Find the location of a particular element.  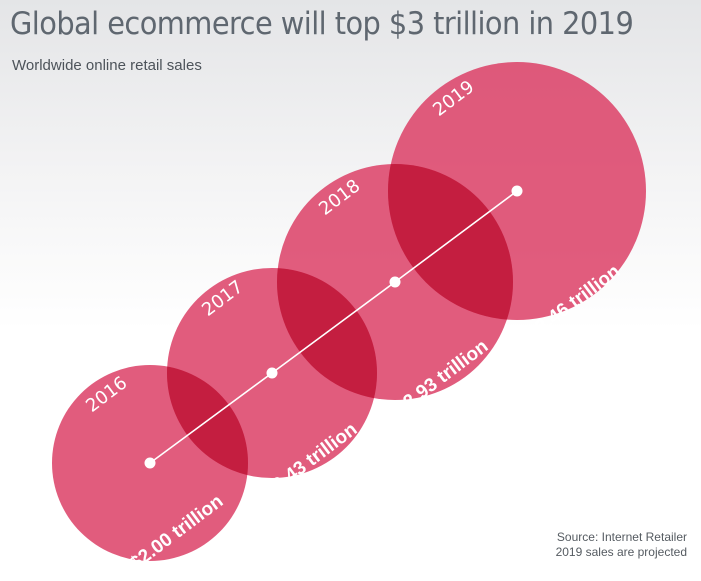

point-2019 is located at coordinates (517, 191).